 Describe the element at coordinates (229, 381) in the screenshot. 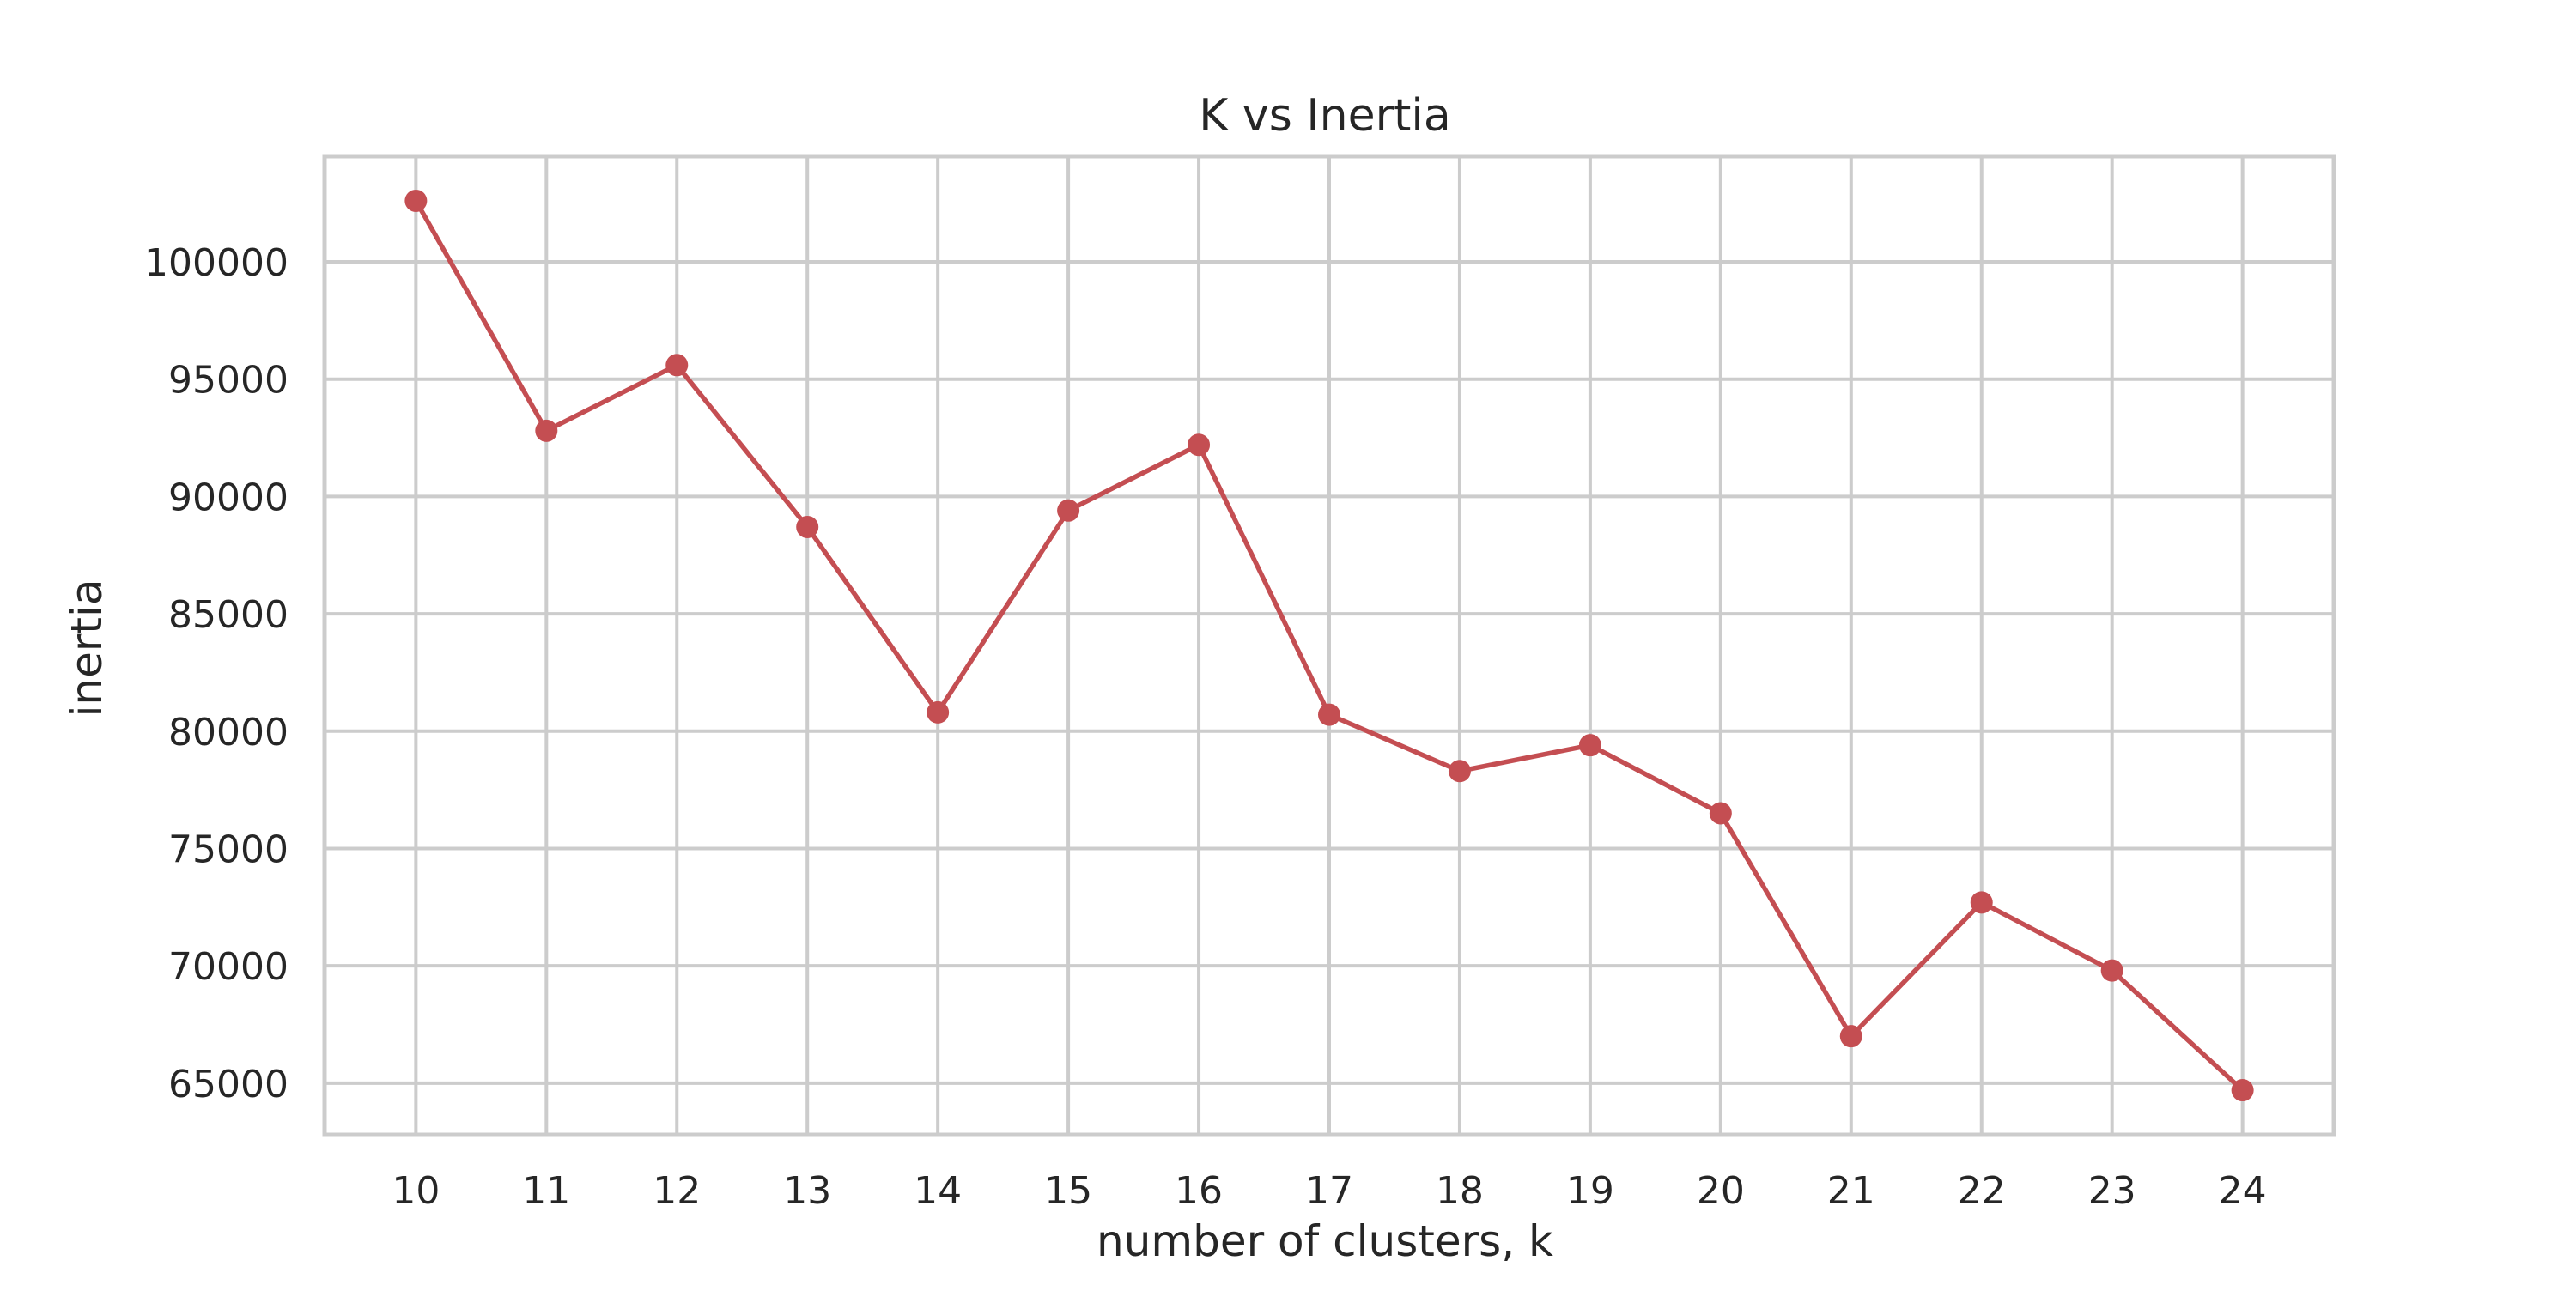

I see `y-tick-label: 95000` at that location.